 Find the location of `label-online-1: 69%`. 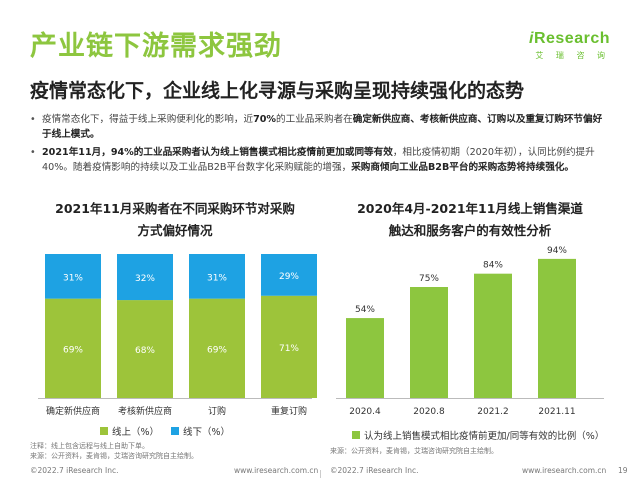

label-online-1: 69% is located at coordinates (73, 350).